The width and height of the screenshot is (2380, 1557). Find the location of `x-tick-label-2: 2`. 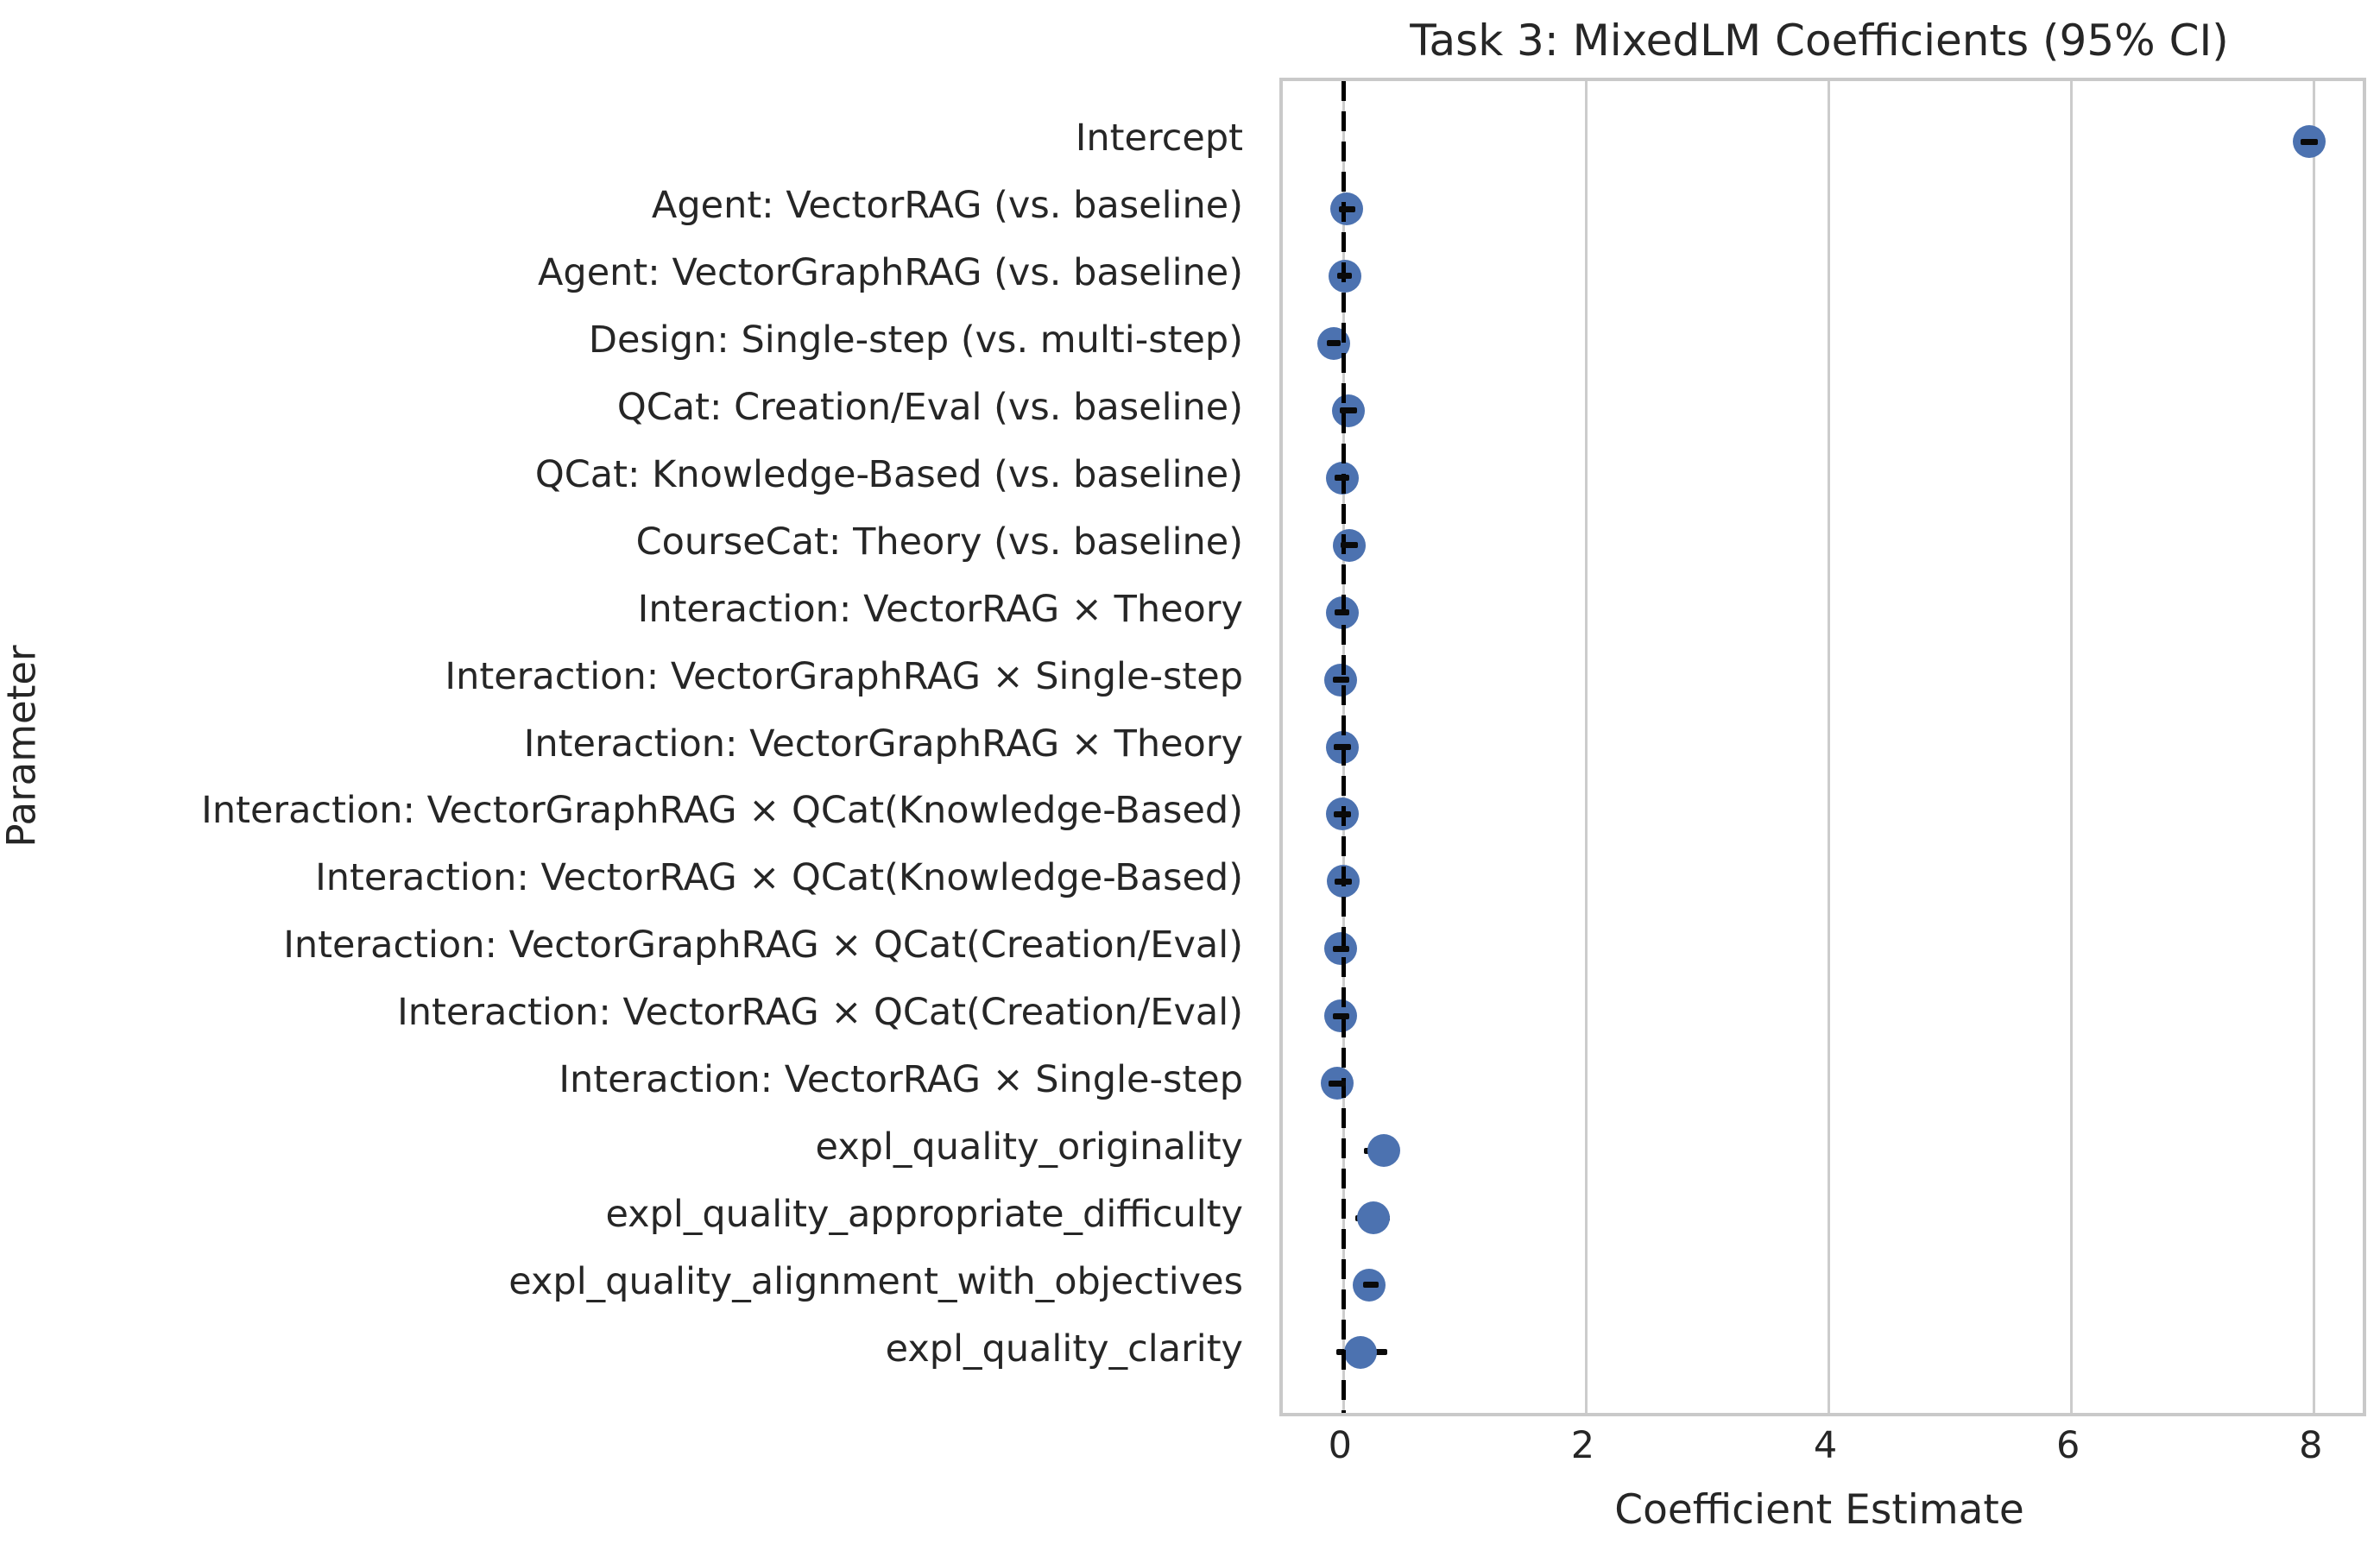

x-tick-label-2: 2 is located at coordinates (1582, 1445).